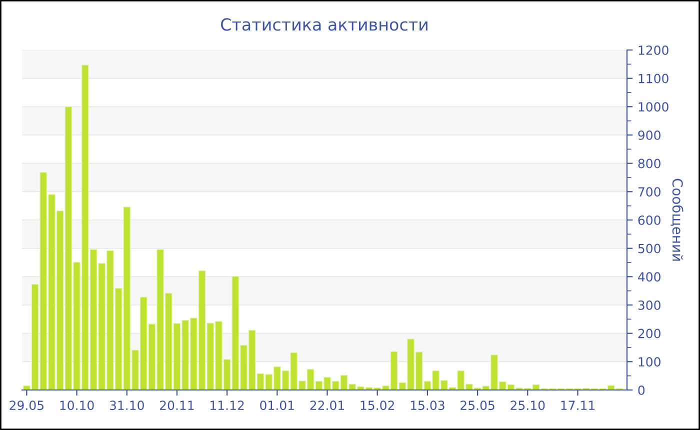 The image size is (700, 430). Describe the element at coordinates (577, 405) in the screenshot. I see `x-tick-label: 17.11` at that location.